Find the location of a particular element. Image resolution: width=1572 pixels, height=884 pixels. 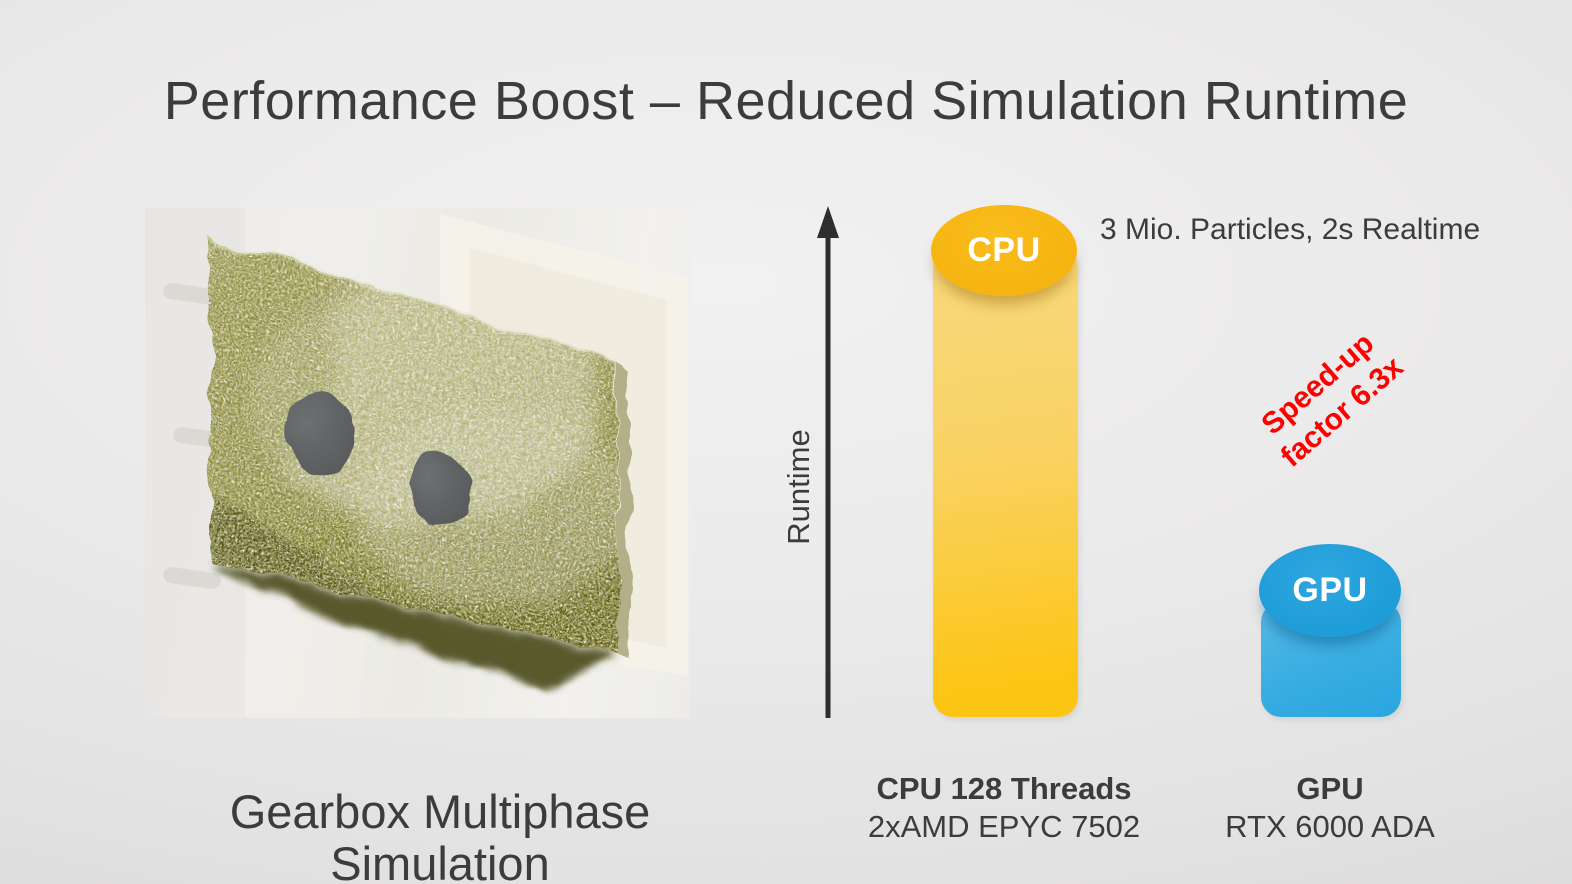

cpu-runtime-bar is located at coordinates (1005, 482).